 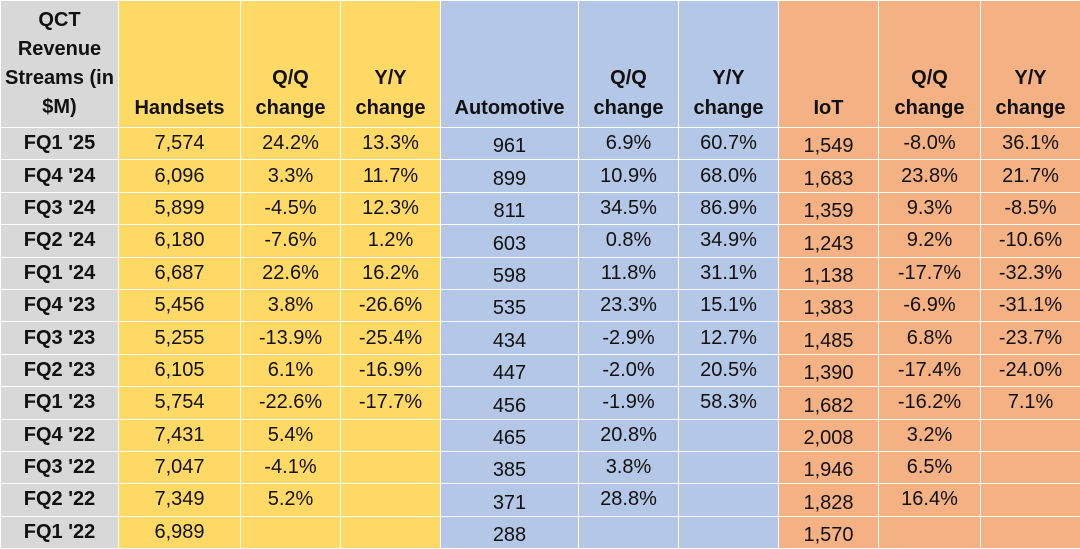 What do you see at coordinates (60, 176) in the screenshot?
I see `quarter-cell: FQ4 '24` at bounding box center [60, 176].